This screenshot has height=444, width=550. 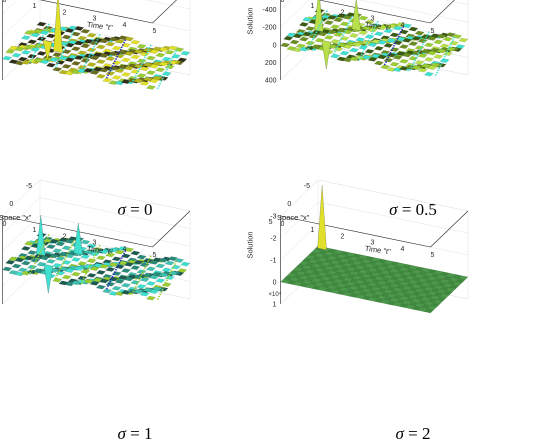 I want to click on space-tick-label: -5, so click(x=307, y=186).